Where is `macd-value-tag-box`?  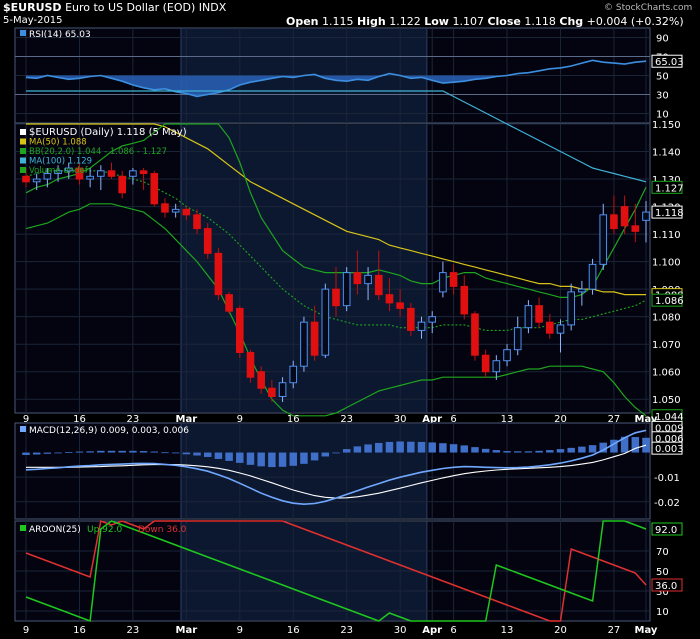 macd-value-tag-box is located at coordinates (667, 448).